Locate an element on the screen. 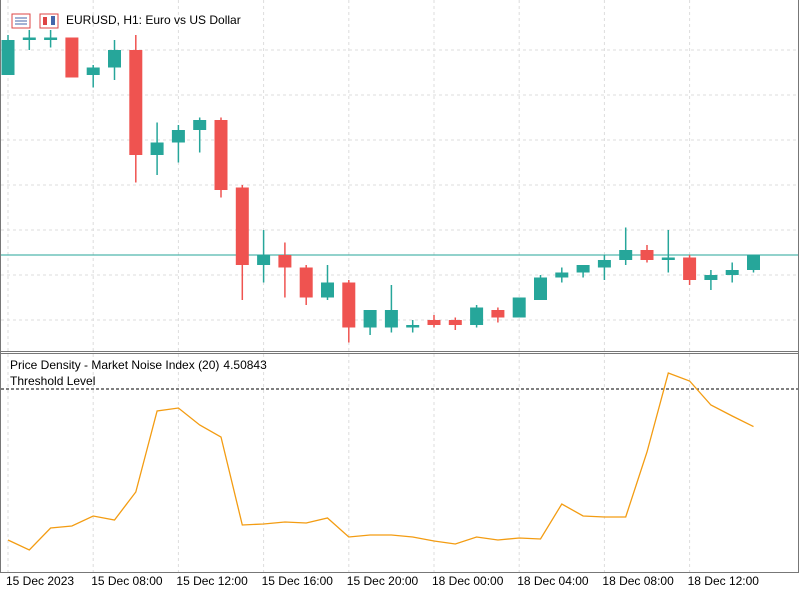  x-tick-label: 18 Dec 00:00 is located at coordinates (468, 581).